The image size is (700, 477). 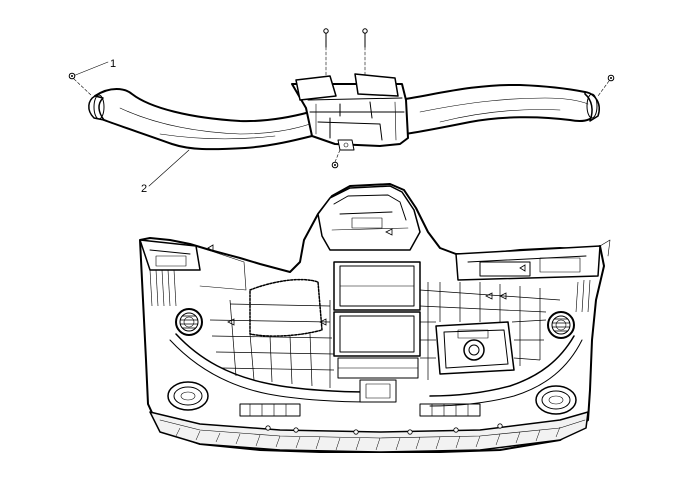 What do you see at coordinates (80, 84) in the screenshot?
I see `duct-fastener-left` at bounding box center [80, 84].